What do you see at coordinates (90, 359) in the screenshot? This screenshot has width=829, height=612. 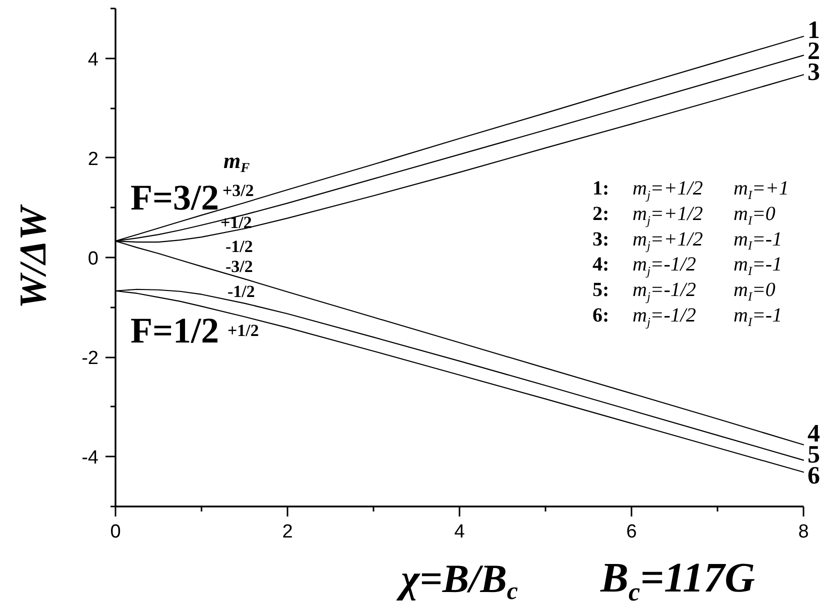 I see `y-tick-label: -2` at bounding box center [90, 359].